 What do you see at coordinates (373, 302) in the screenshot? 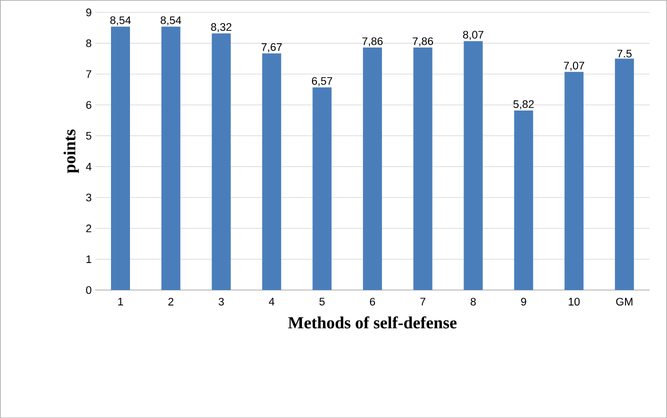
I see `x-tick-label: 6` at bounding box center [373, 302].